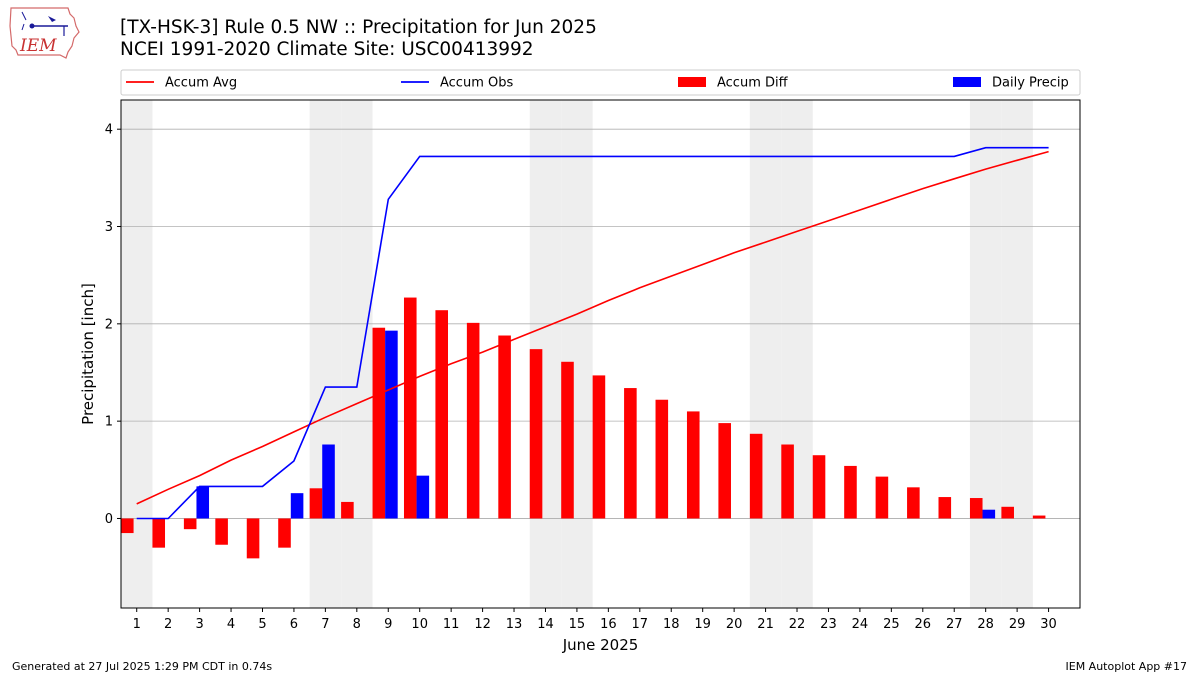 This screenshot has height=675, width=1200. What do you see at coordinates (608, 624) in the screenshot?
I see `x-tick-label: 16` at bounding box center [608, 624].